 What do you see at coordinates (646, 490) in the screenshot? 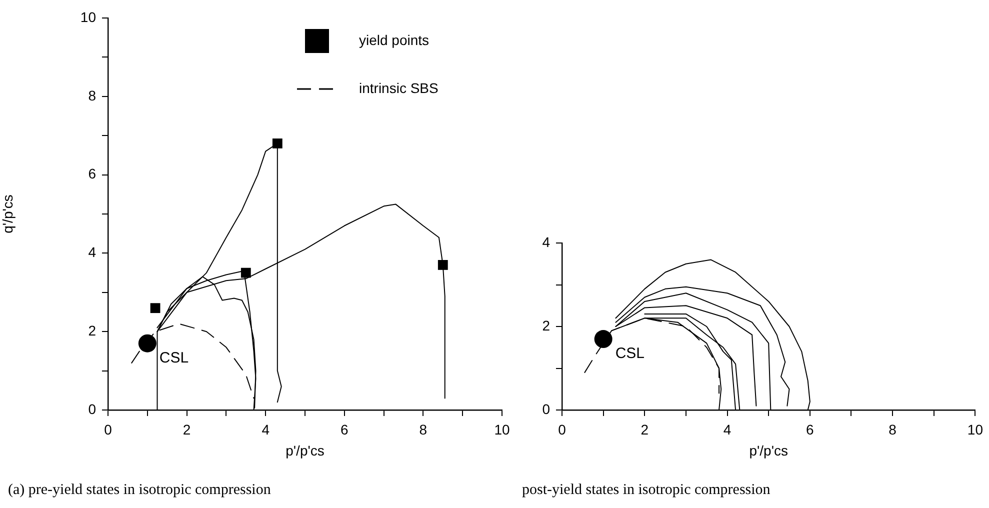
I see `text: post-yield states in isotropic compression` at bounding box center [646, 490].